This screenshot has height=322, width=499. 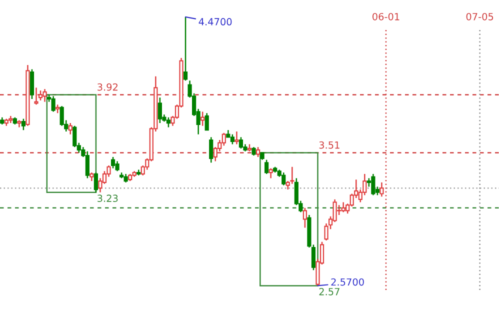 What do you see at coordinates (386, 16) in the screenshot?
I see `x-tick-label: 06-01` at bounding box center [386, 16].